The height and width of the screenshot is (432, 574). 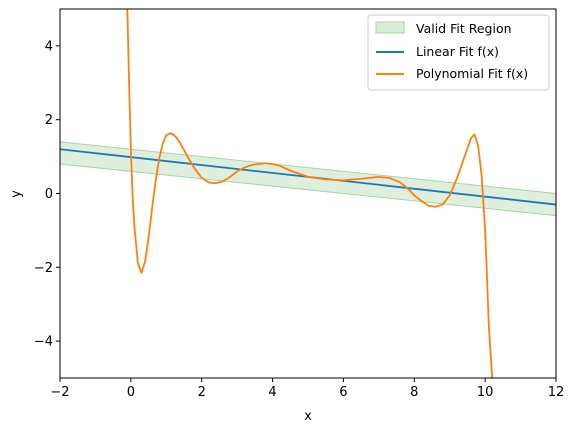 What do you see at coordinates (49, 120) in the screenshot?
I see `y-tick-label: 2` at bounding box center [49, 120].